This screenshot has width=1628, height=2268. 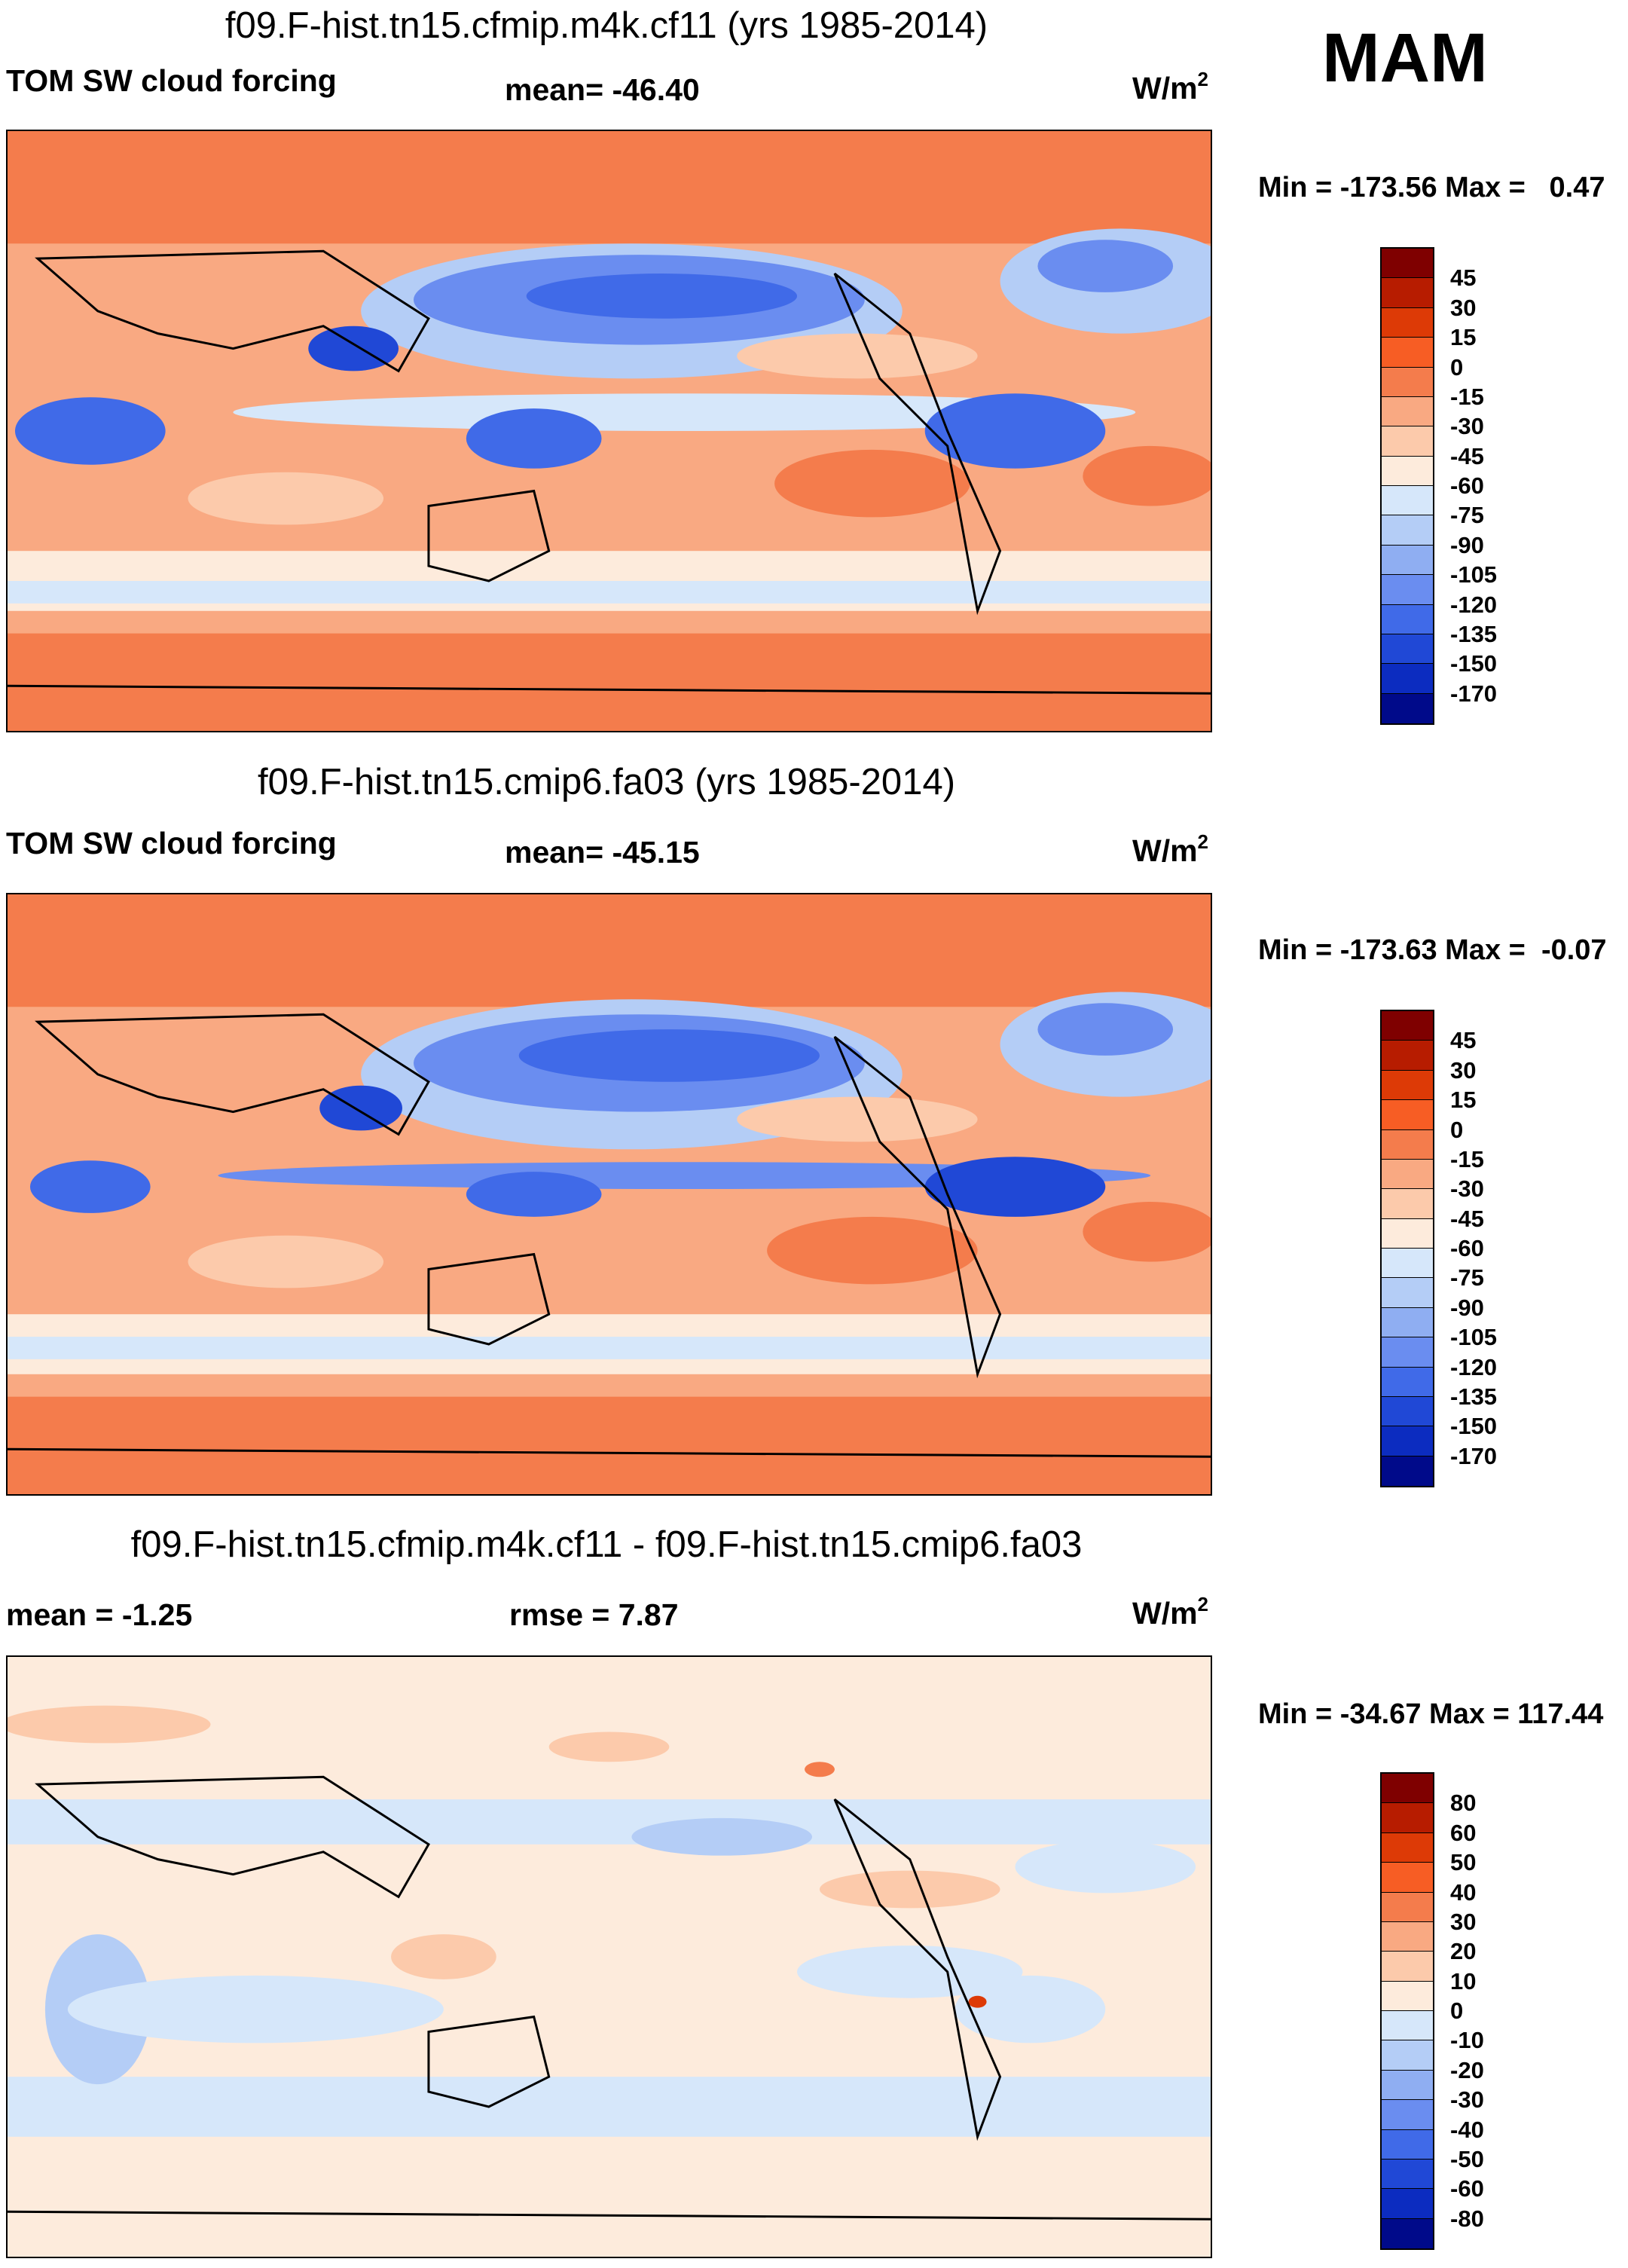 I want to click on colorbar-tick-label: -150, so click(x=1474, y=663).